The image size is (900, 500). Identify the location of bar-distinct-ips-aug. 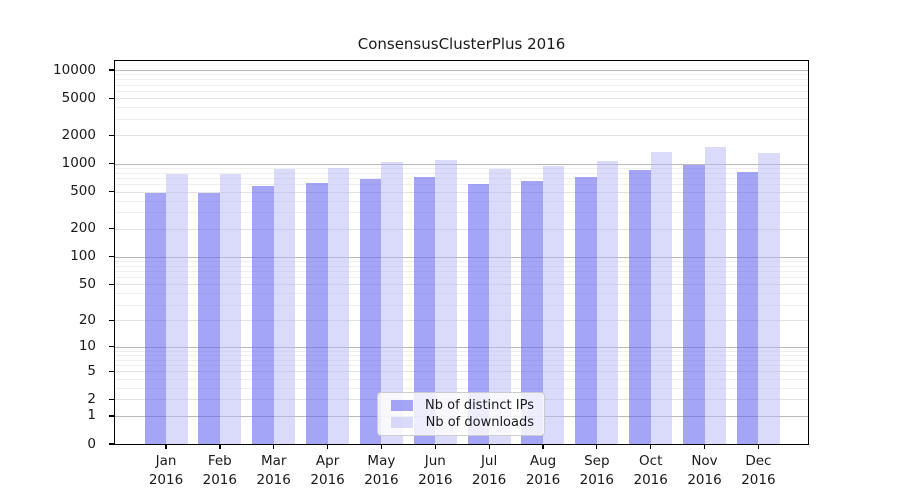
(532, 312).